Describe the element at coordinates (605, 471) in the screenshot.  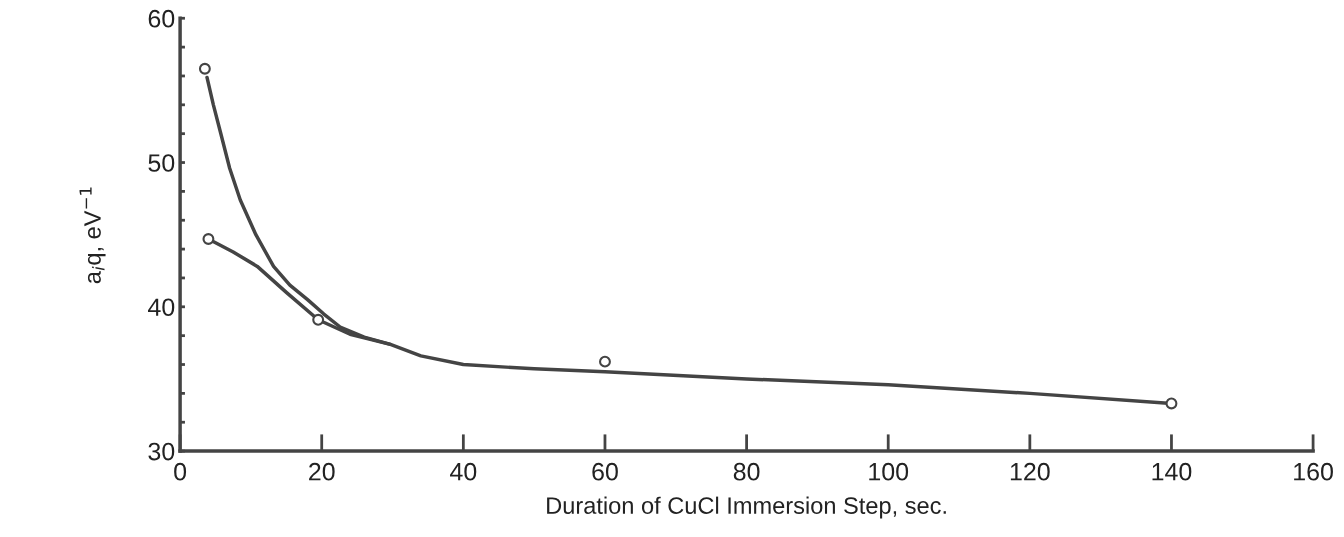
I see `x-tick-label: 60` at that location.